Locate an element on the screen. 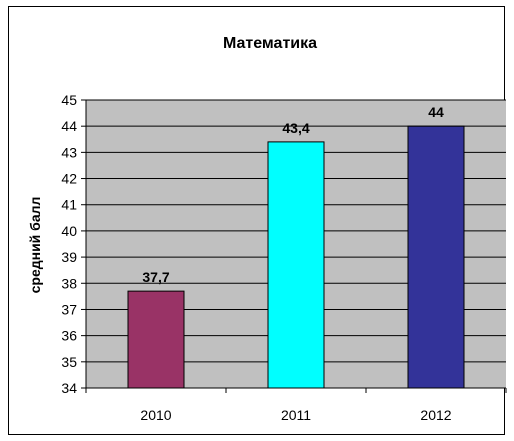 The width and height of the screenshot is (514, 441). y-tick-label-43: 43 is located at coordinates (69, 152).